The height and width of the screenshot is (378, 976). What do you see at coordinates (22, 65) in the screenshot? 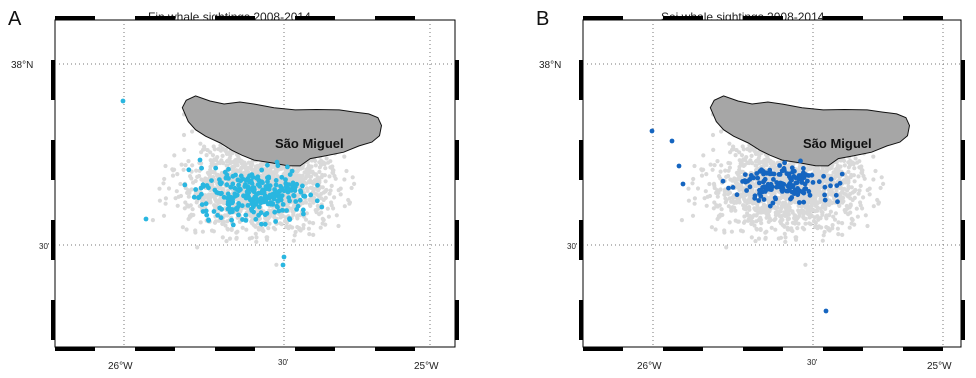
I see `lat-label-top: 38°N` at bounding box center [22, 65].